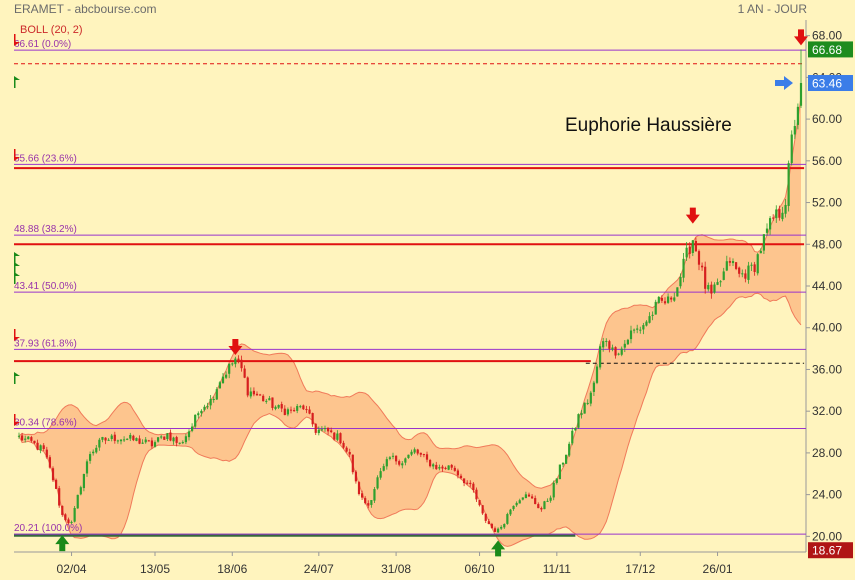  I want to click on x-tick-label: 02/04, so click(72, 569).